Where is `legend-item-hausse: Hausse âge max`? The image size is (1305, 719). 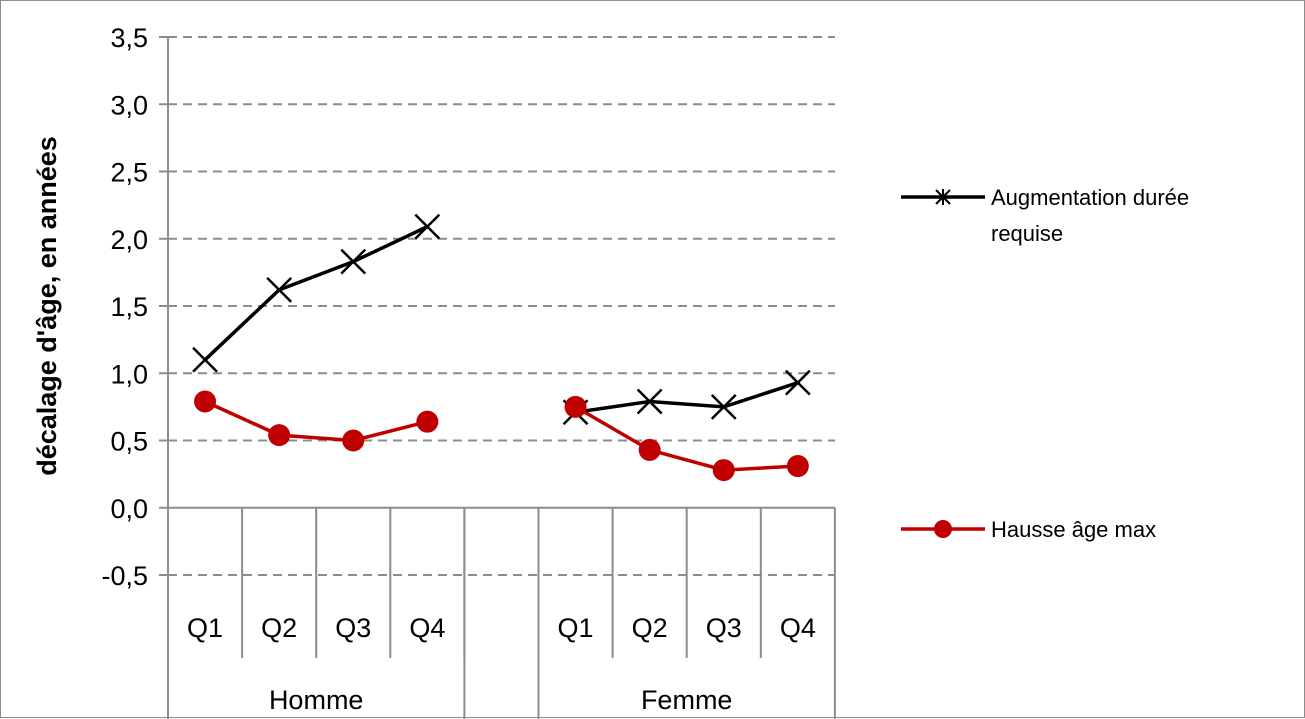 legend-item-hausse: Hausse âge max is located at coordinates (1028, 529).